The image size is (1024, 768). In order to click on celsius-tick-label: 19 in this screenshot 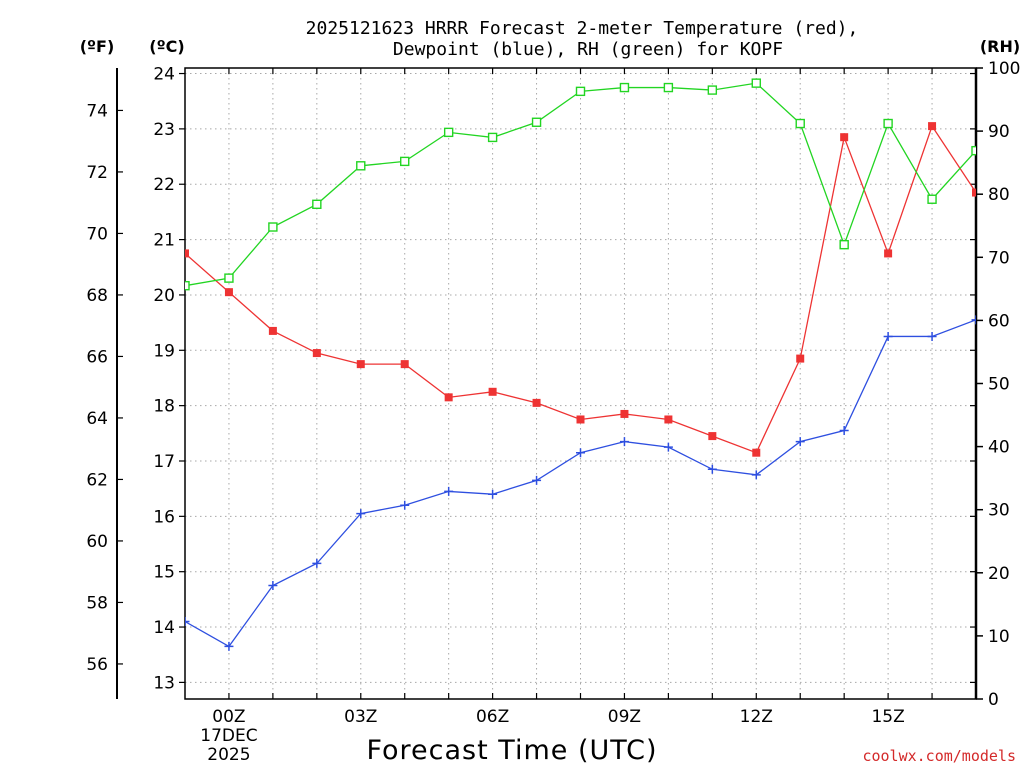, I will do `click(164, 351)`.